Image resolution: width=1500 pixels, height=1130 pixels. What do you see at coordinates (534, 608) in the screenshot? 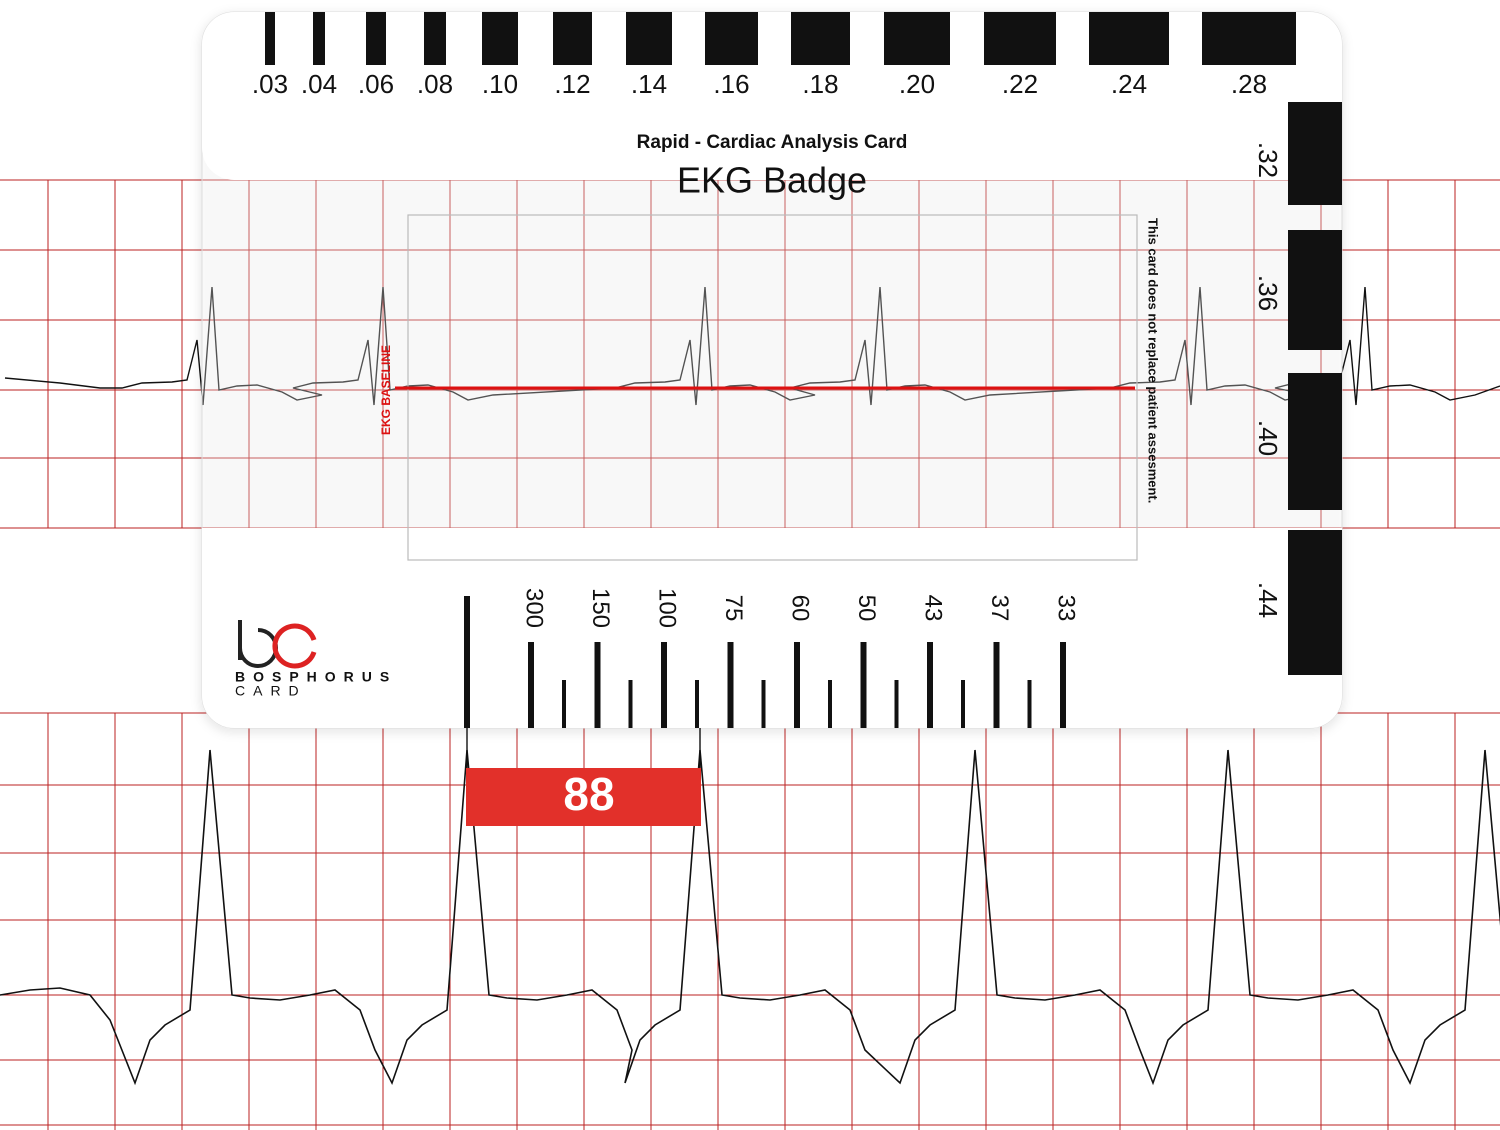
I see `rate-label: 300` at bounding box center [534, 608].